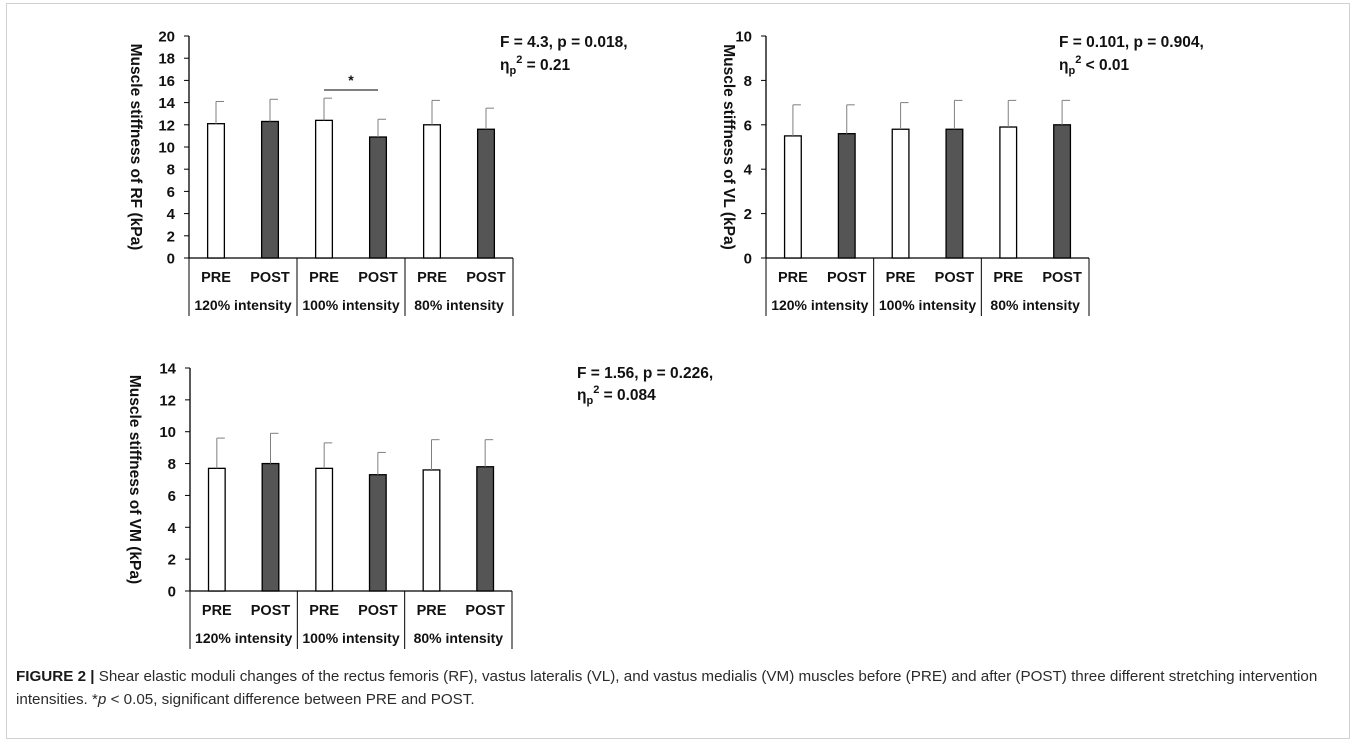 The width and height of the screenshot is (1357, 746). I want to click on y-axis-label: Muscle stiffness of VM (kPa), so click(134, 479).